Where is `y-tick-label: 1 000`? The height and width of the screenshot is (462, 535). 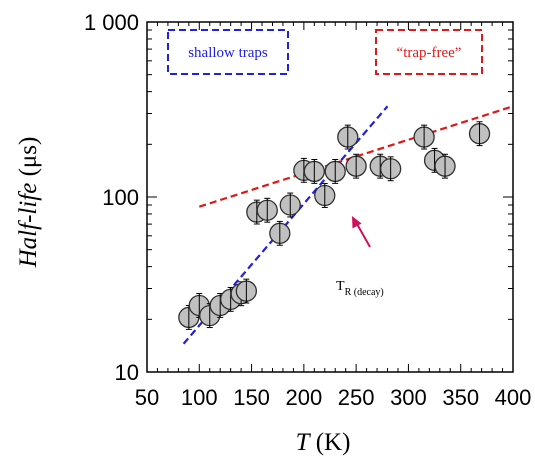 y-tick-label: 1 000 is located at coordinates (111, 22).